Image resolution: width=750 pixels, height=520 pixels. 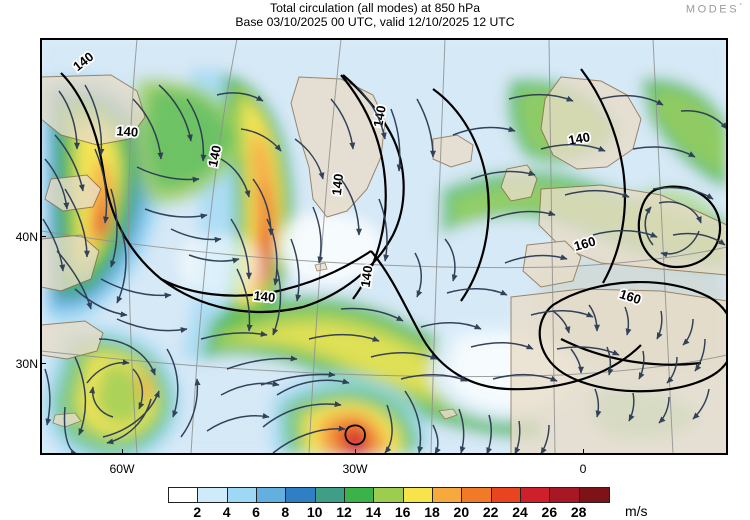 What do you see at coordinates (197, 512) in the screenshot?
I see `colorbar-tick-label: 2` at bounding box center [197, 512].